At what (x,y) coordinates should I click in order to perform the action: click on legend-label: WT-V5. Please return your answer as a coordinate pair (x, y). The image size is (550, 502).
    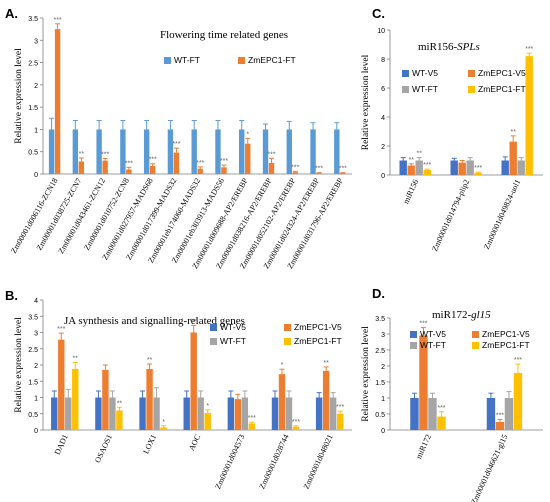
    Looking at the image, I should click on (433, 334).